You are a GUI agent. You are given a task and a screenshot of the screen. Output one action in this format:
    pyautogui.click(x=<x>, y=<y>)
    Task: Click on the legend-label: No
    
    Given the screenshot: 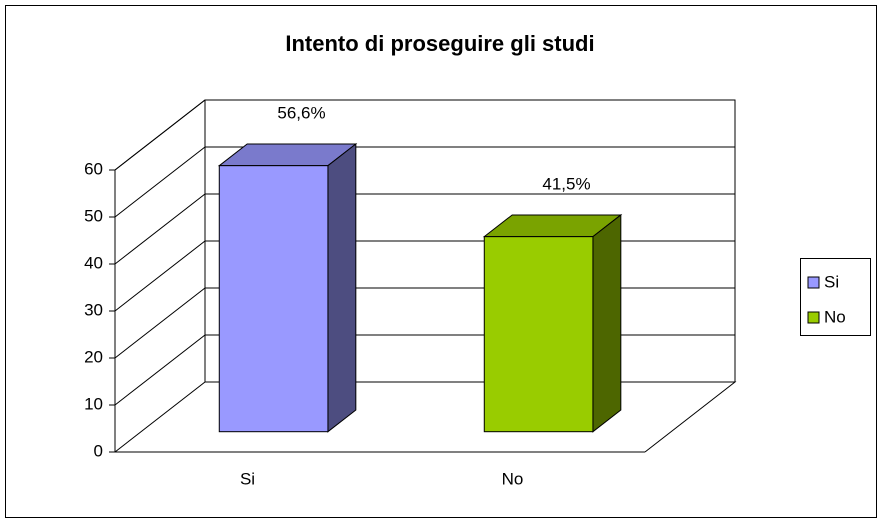 What is the action you would take?
    pyautogui.click(x=835, y=316)
    